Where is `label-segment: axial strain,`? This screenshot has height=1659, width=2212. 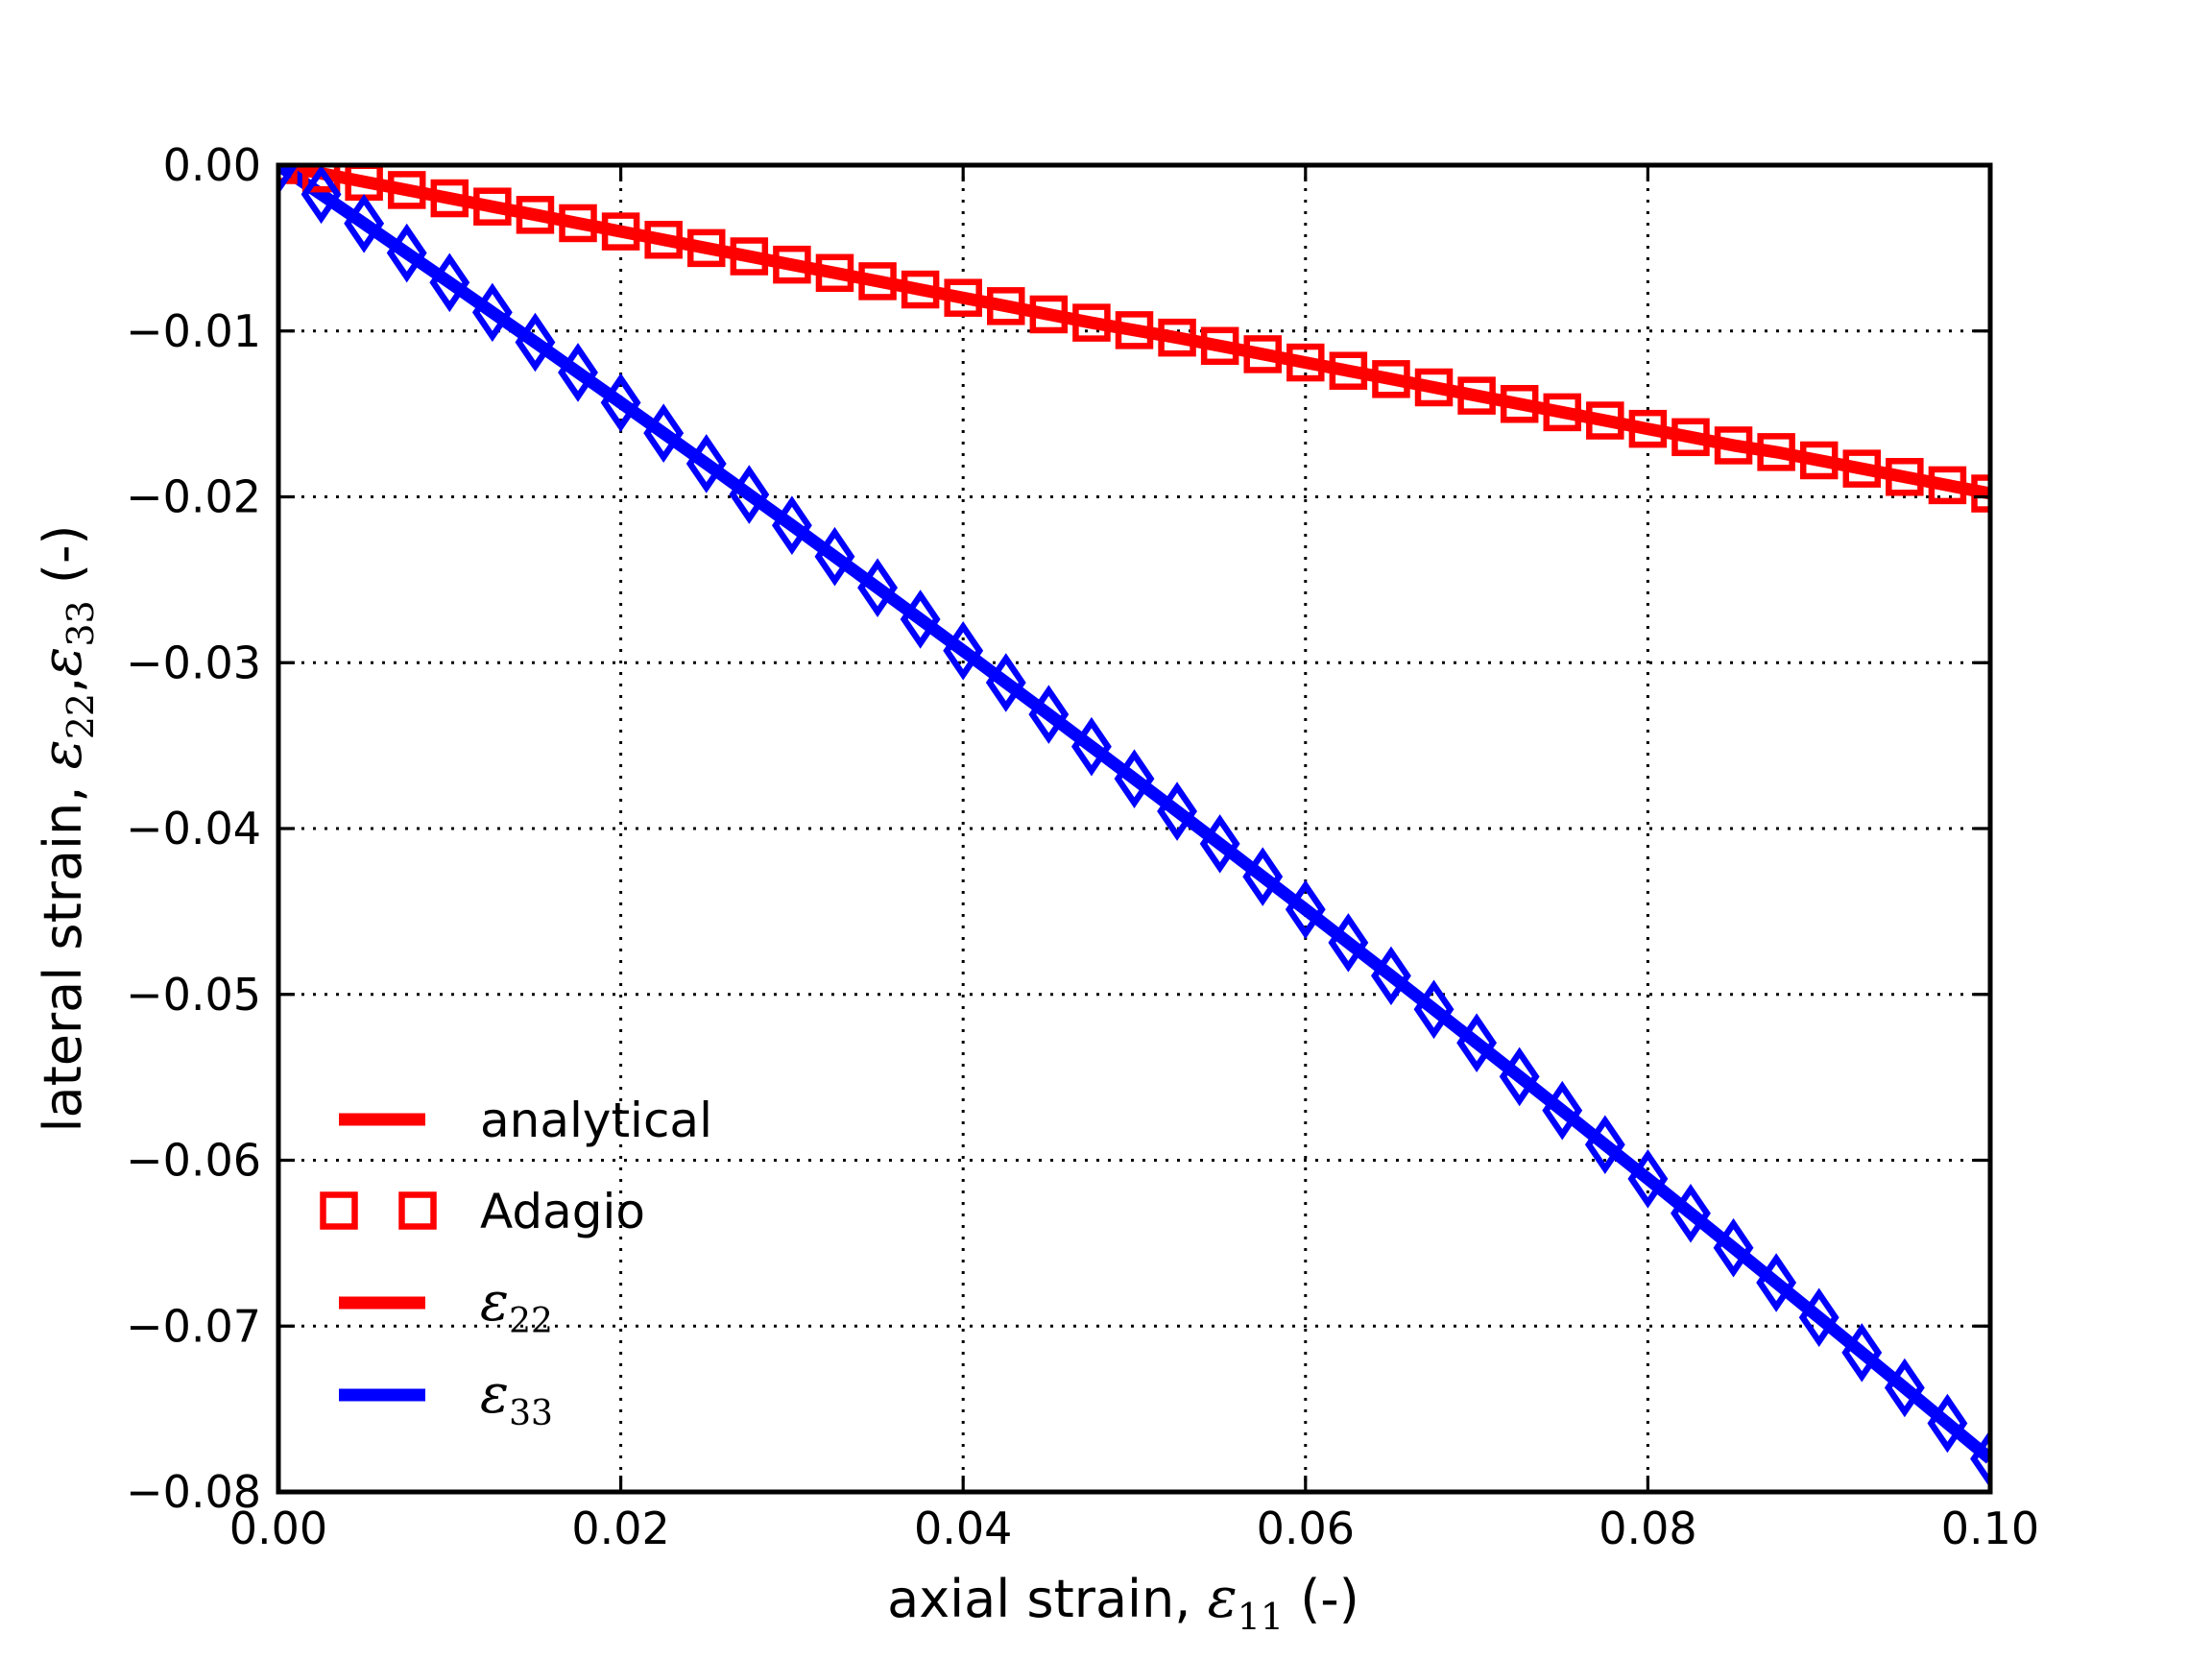 label-segment: axial strain, is located at coordinates (1047, 1599).